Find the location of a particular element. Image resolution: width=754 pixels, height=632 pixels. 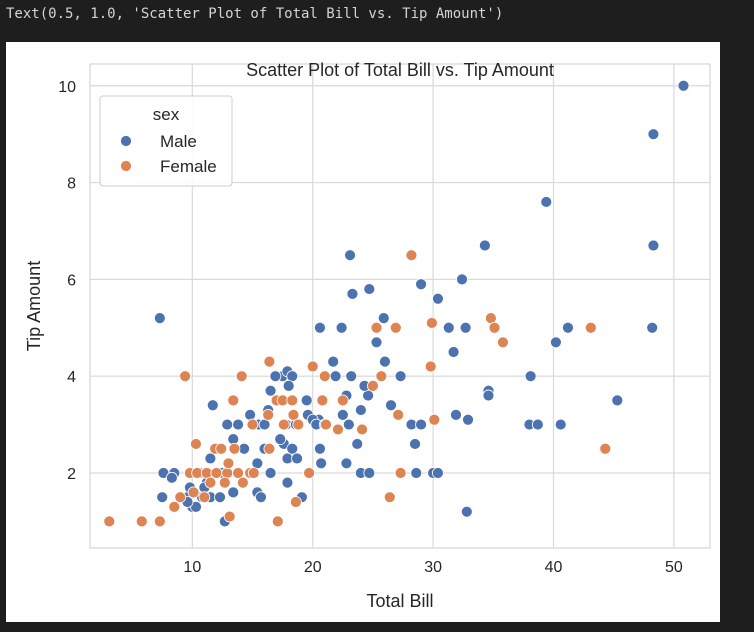

legend-marker-female is located at coordinates (126, 166).